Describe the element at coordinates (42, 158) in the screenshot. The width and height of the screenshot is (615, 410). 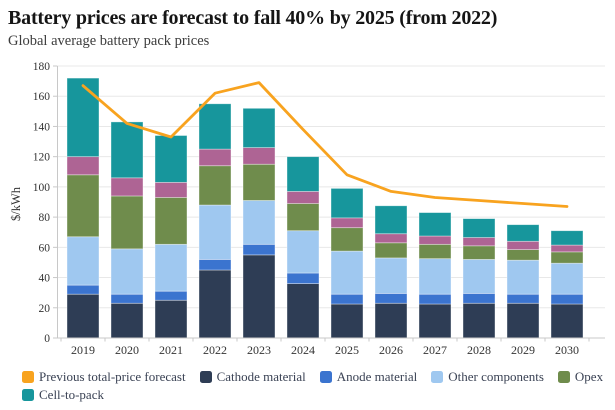
I see `y-tick-label: 120` at that location.